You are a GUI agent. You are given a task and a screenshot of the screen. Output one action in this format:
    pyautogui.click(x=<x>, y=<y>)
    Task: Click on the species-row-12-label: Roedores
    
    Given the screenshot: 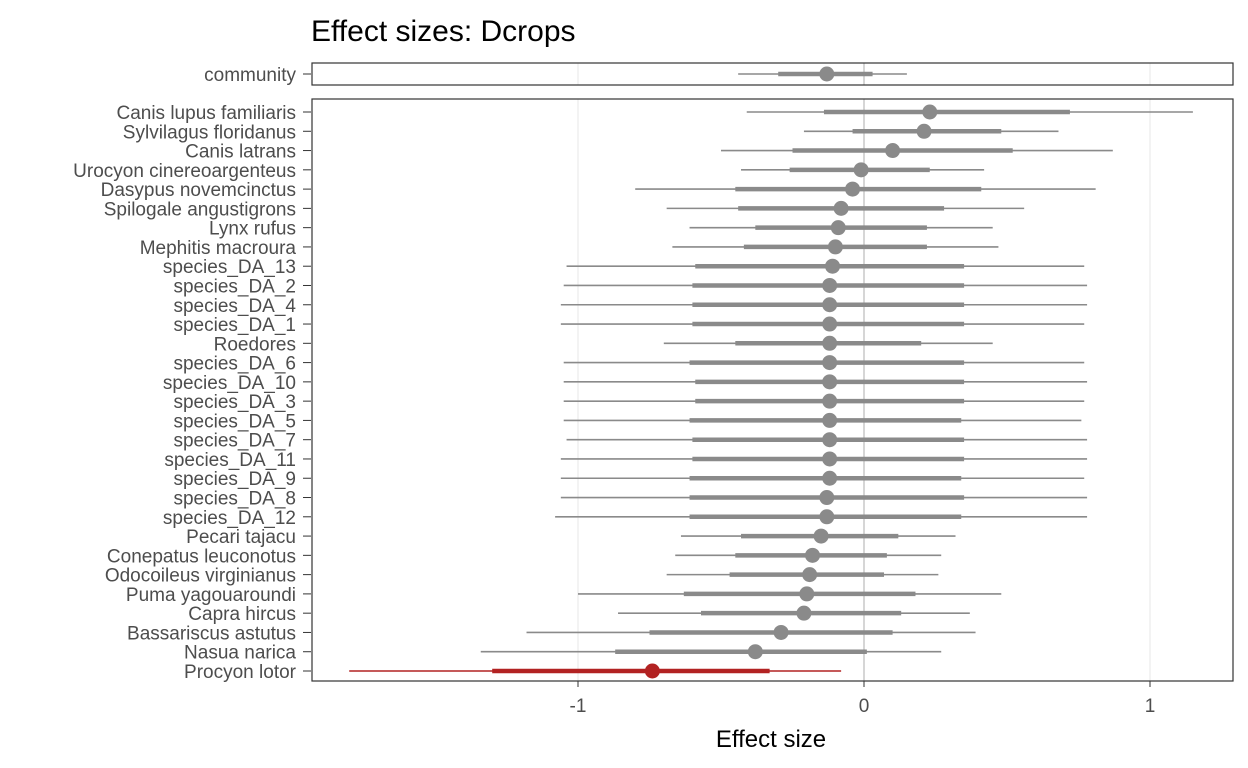 What is the action you would take?
    pyautogui.click(x=255, y=344)
    